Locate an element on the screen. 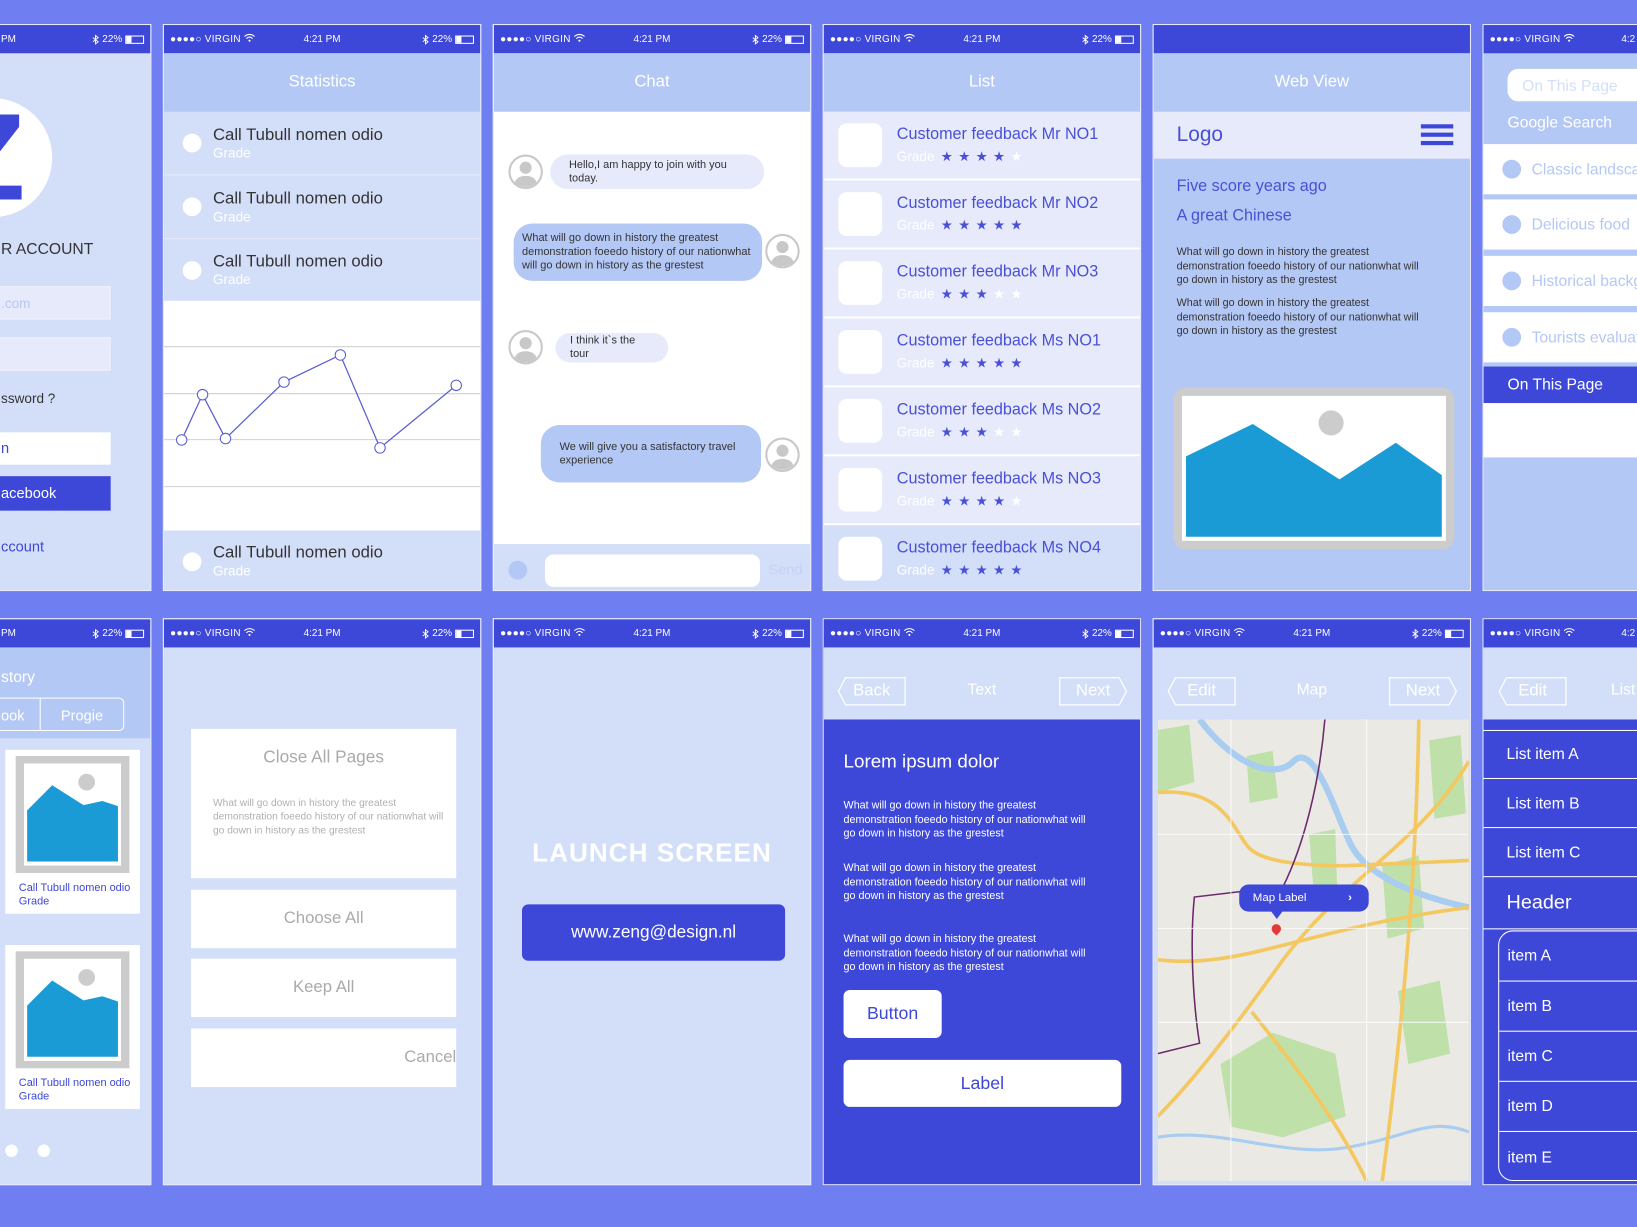  password-field is located at coordinates (55, 354).